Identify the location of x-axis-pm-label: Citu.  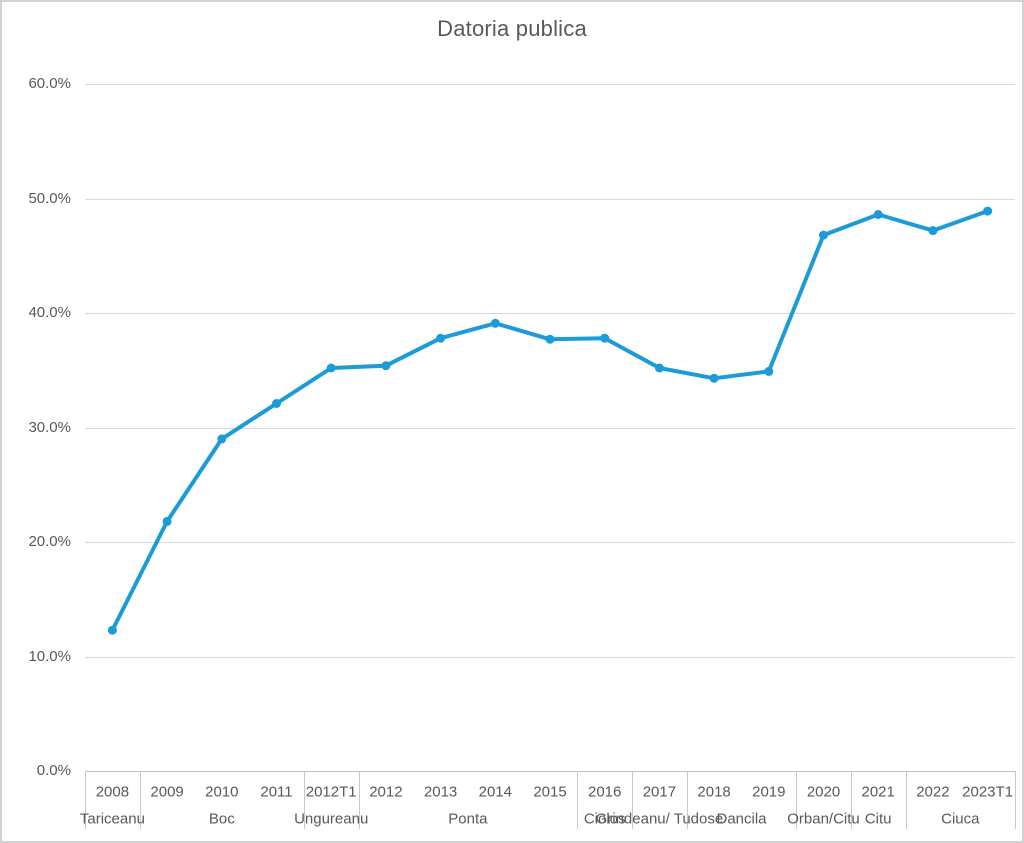
(878, 819).